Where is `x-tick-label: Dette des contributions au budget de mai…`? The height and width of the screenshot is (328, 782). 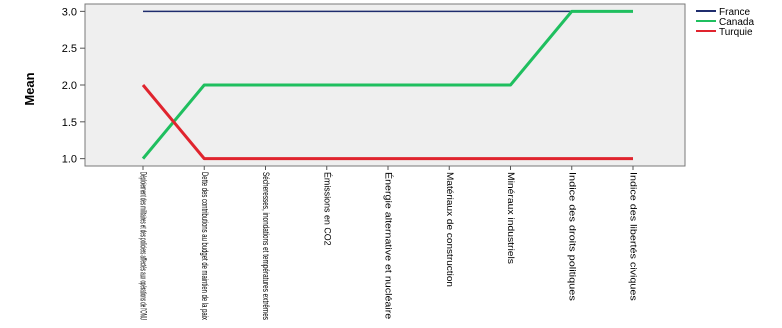
x-tick-label: Dette des contributions au budget de mai… is located at coordinates (205, 246).